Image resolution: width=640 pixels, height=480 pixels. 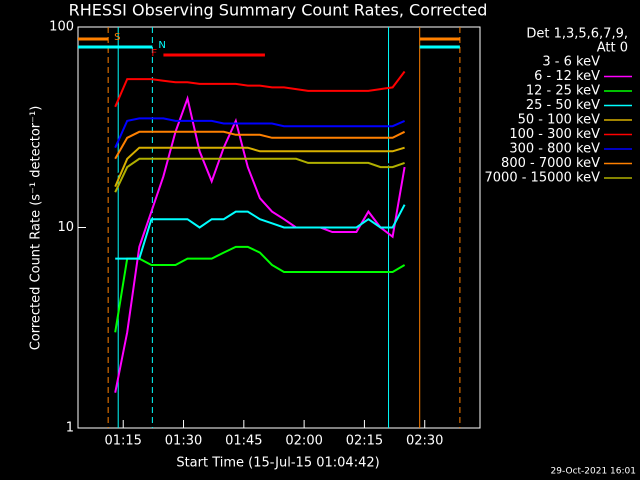 I want to click on legend-label: 12 - 25 keV, so click(x=563, y=91).